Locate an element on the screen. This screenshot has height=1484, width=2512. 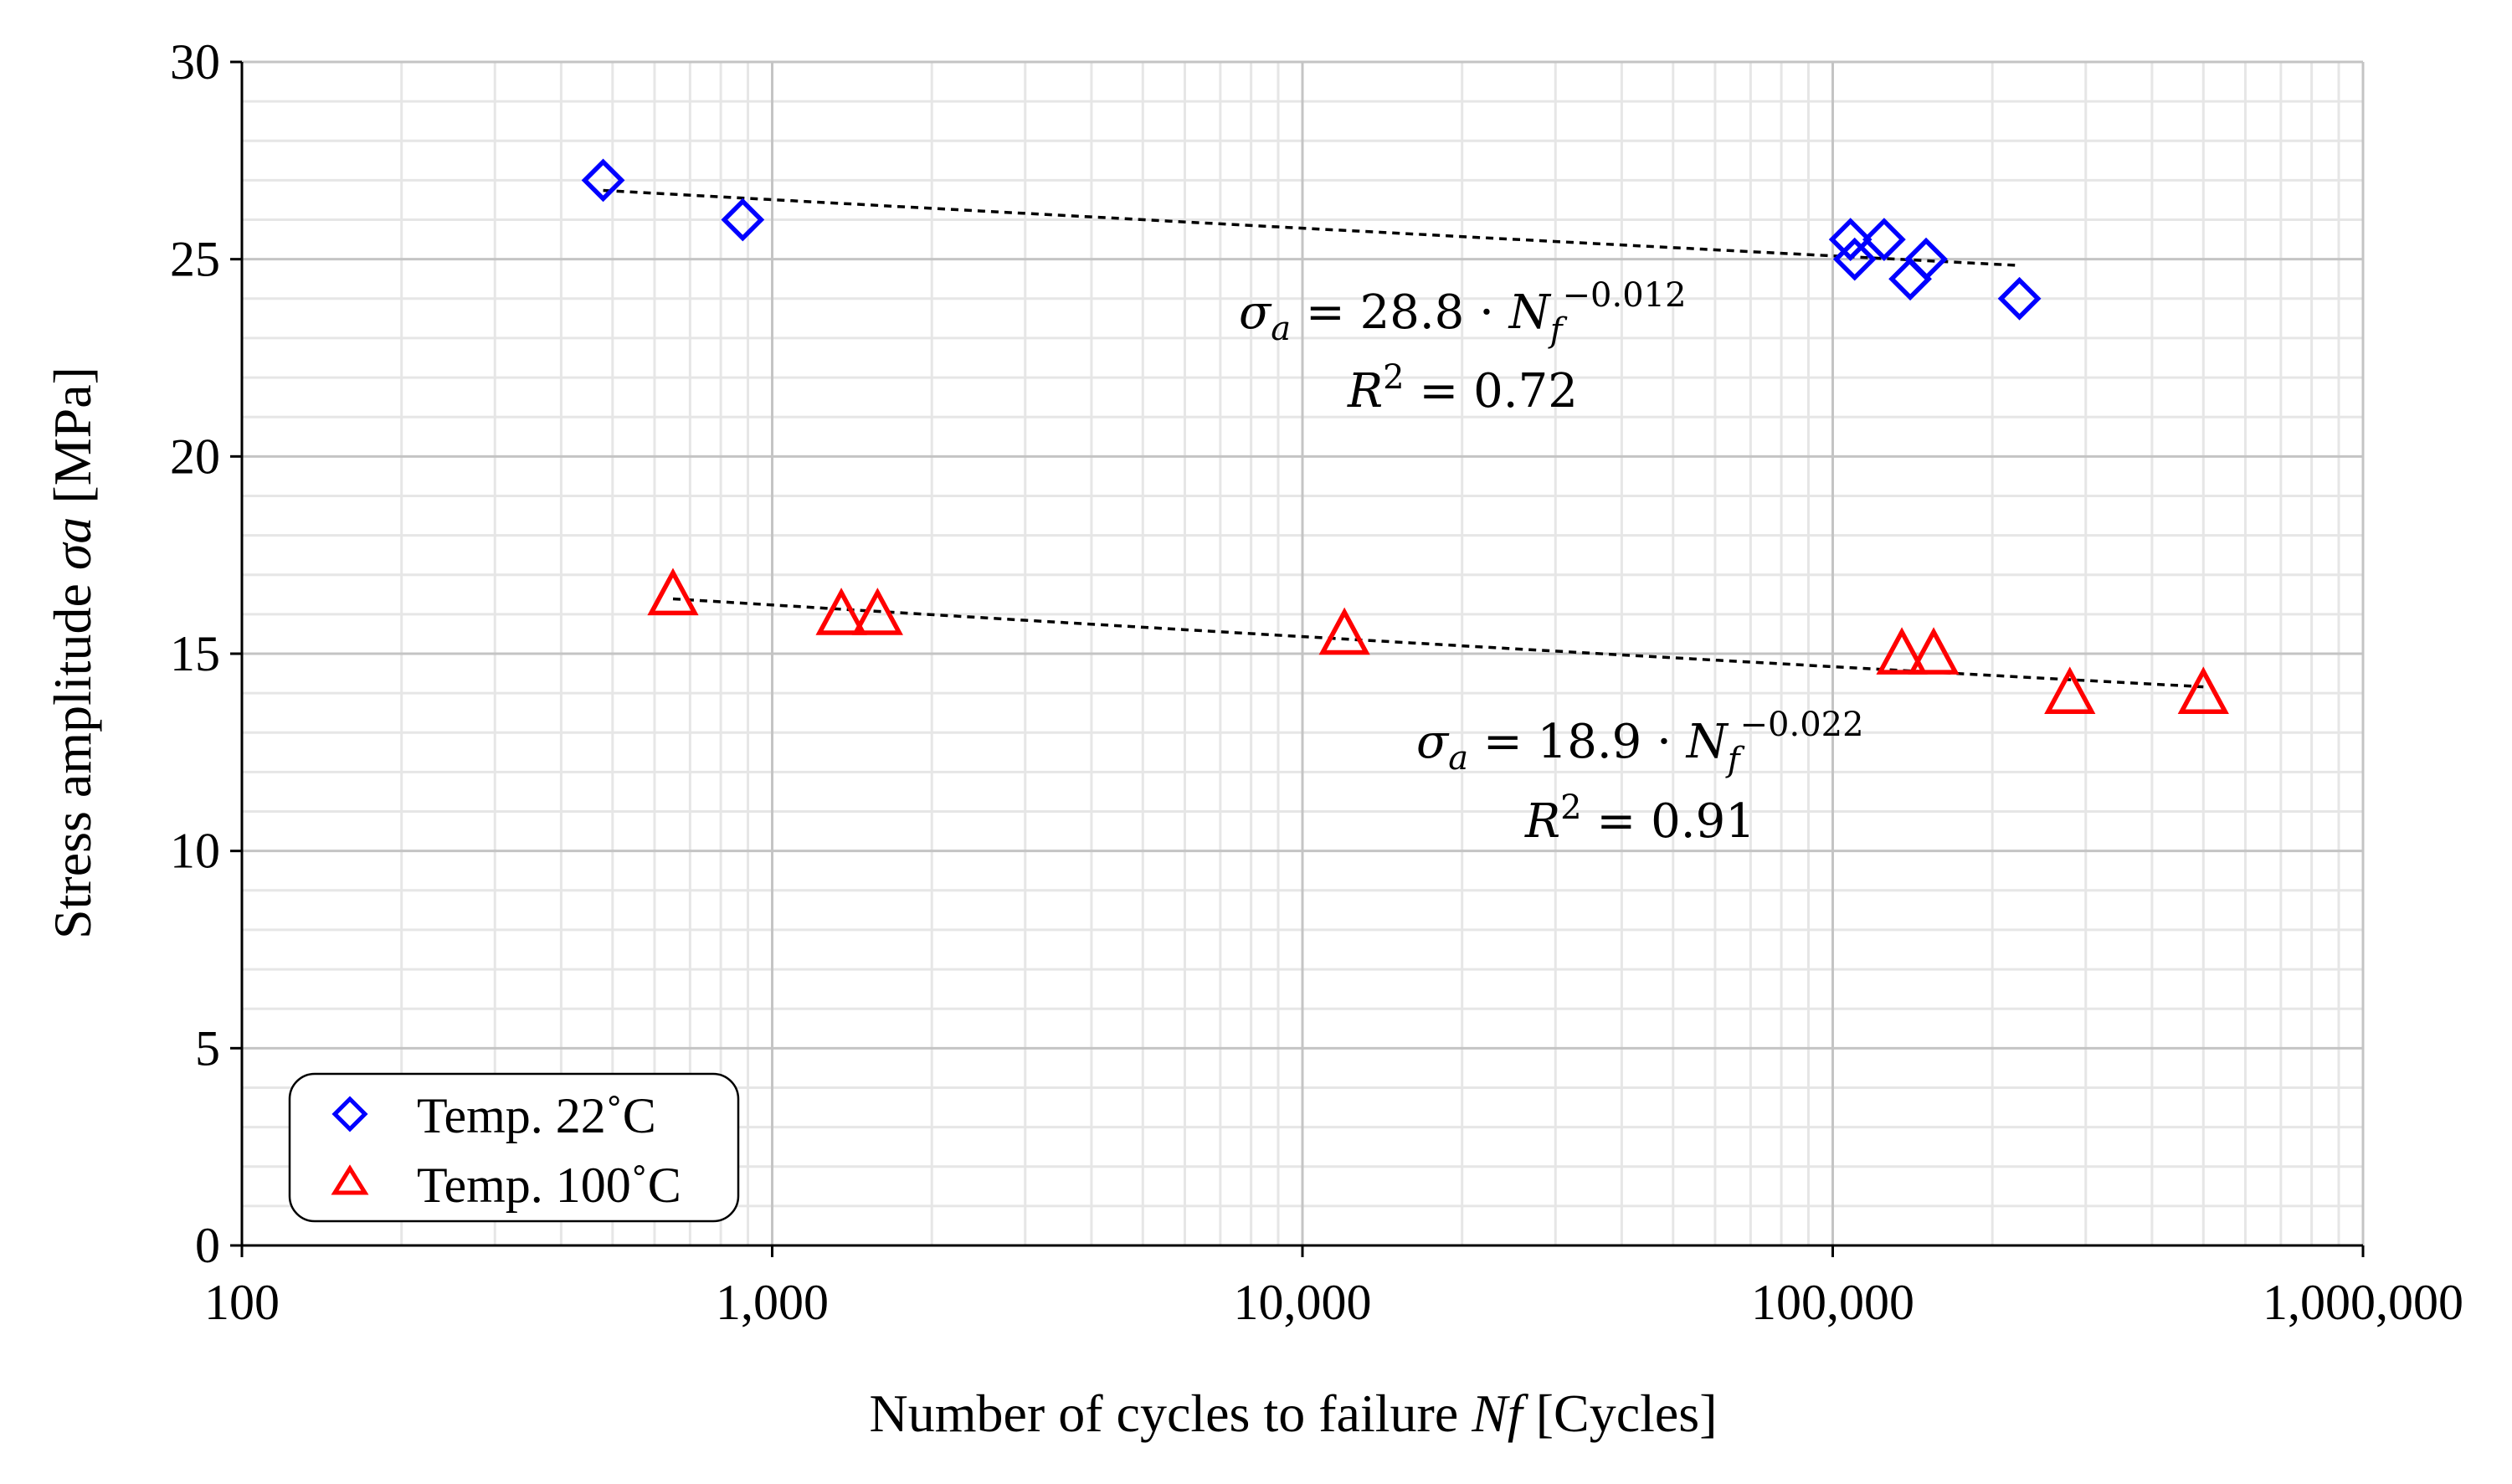
x-tick-label: 100 is located at coordinates (242, 1302).